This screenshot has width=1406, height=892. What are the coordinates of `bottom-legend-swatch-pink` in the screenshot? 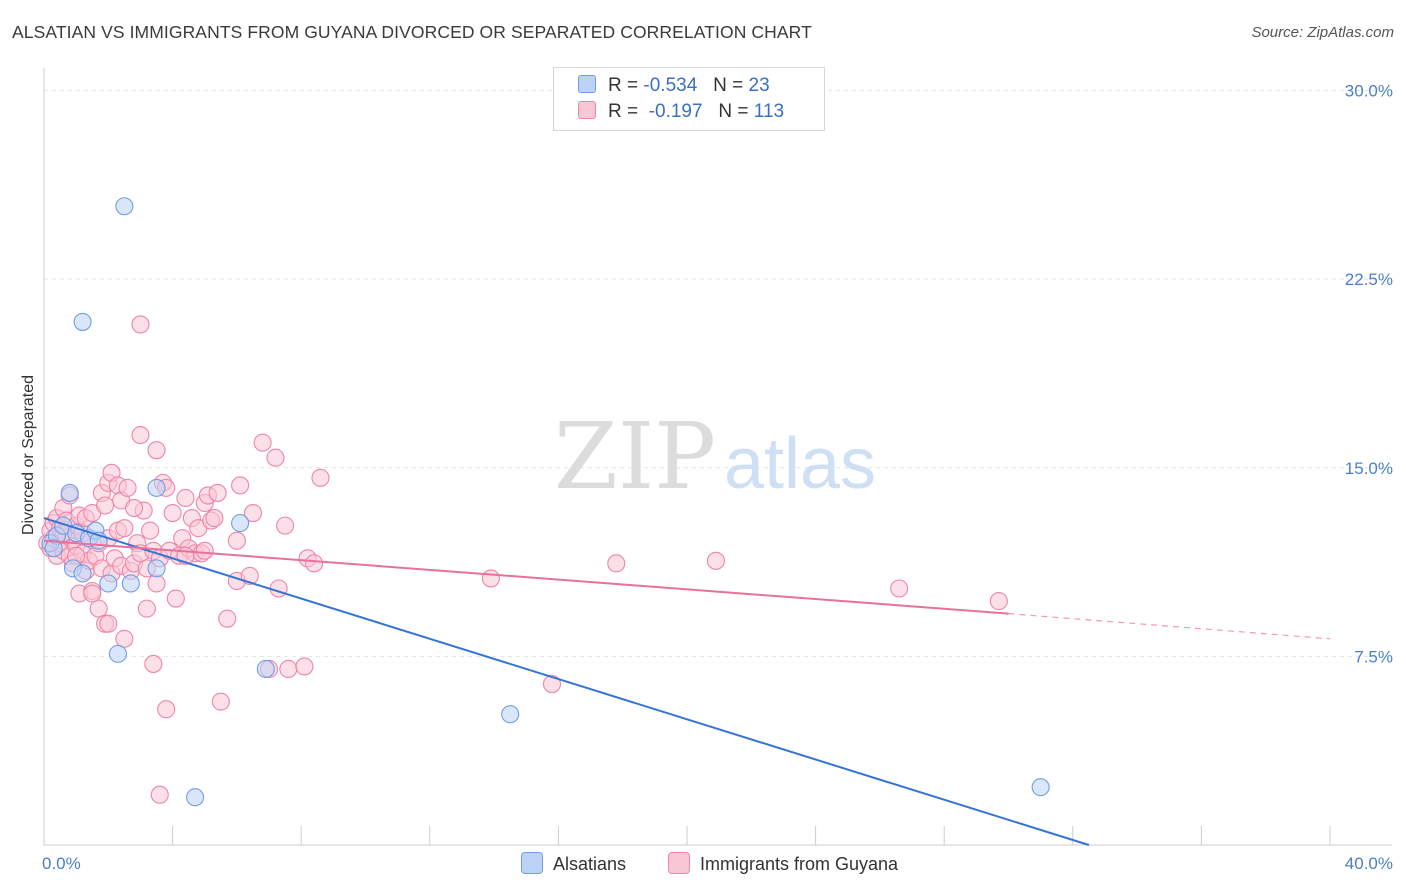 It's located at (679, 863).